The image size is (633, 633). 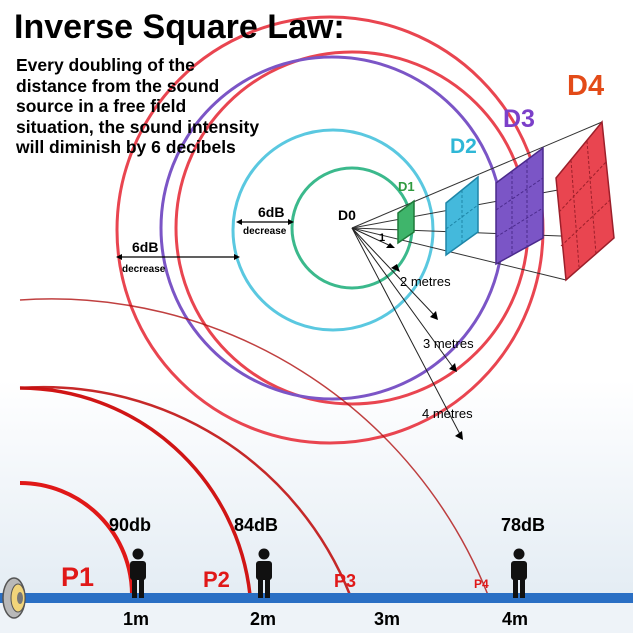 I want to click on decrease-arrow-outer, so click(x=178, y=257).